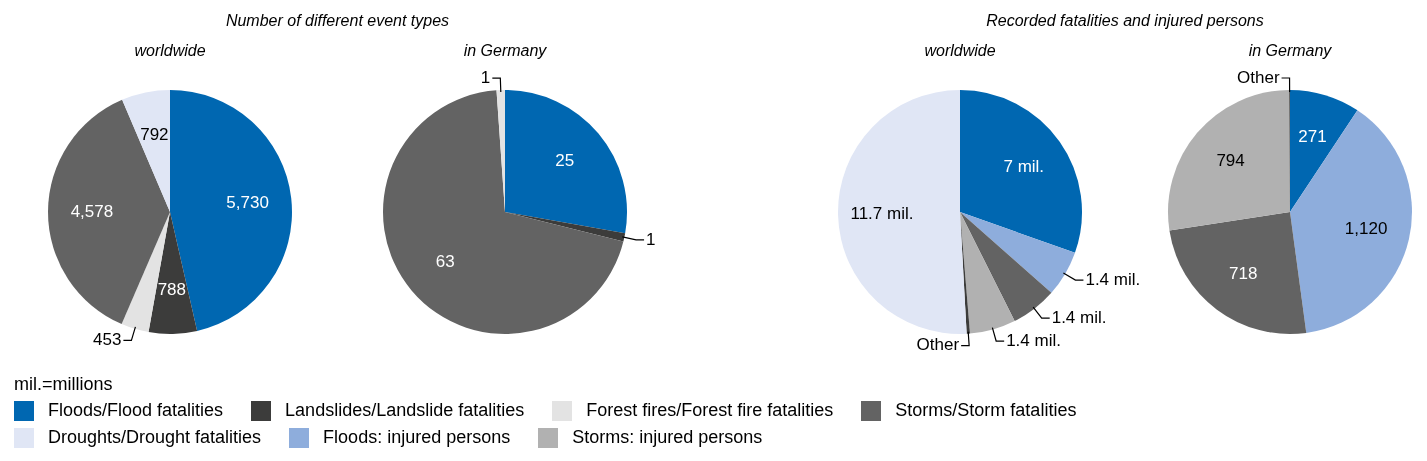  What do you see at coordinates (337, 21) in the screenshot?
I see `chart-title: Number of different event types` at bounding box center [337, 21].